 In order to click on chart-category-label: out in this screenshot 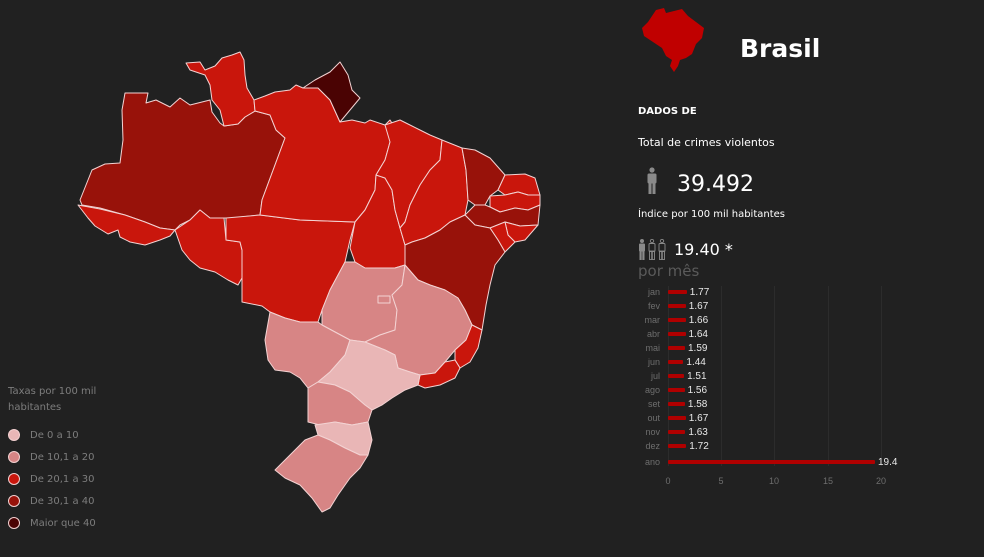, I will do `click(653, 418)`.